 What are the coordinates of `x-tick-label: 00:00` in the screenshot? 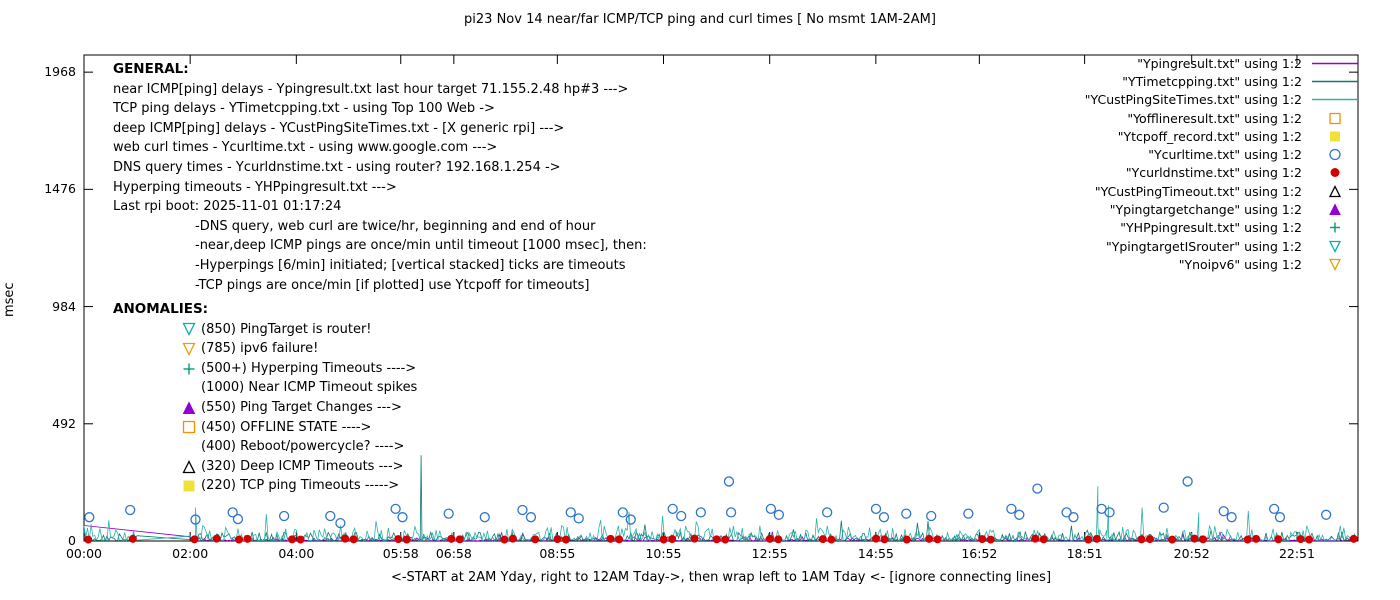 It's located at (84, 553).